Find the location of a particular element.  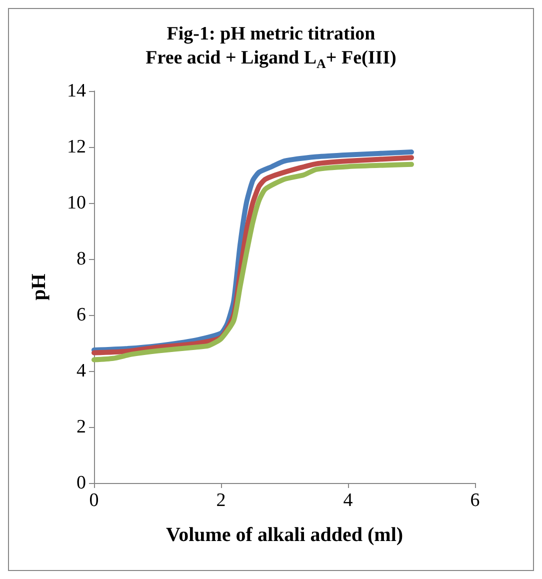

y-tick-label: 8 is located at coordinates (81, 259).